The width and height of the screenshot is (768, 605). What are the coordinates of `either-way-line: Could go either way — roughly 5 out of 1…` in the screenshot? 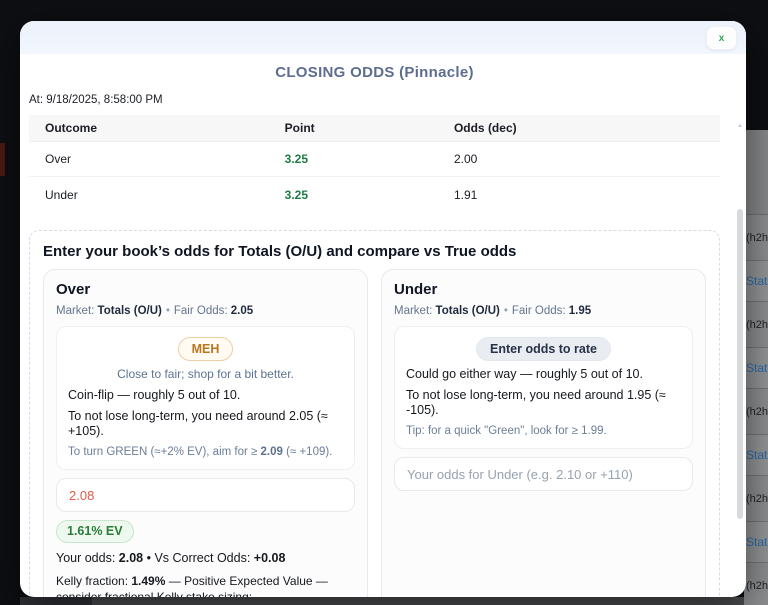 It's located at (524, 374).